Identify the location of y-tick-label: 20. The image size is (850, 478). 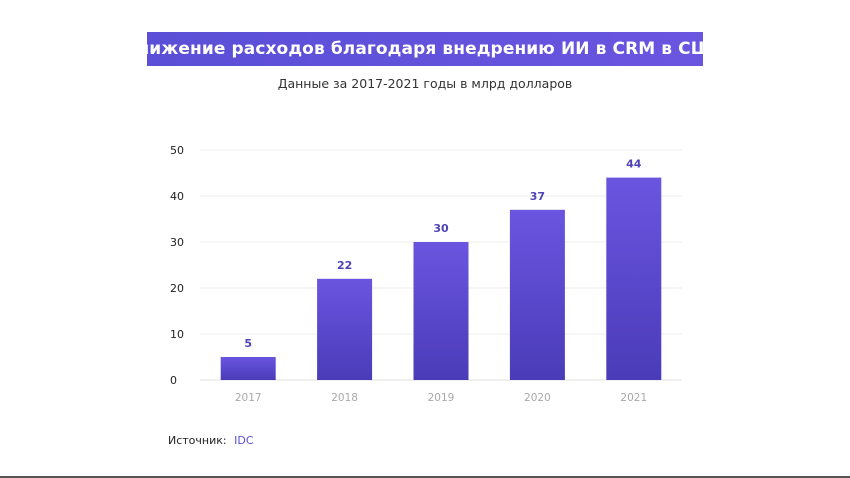
(177, 288).